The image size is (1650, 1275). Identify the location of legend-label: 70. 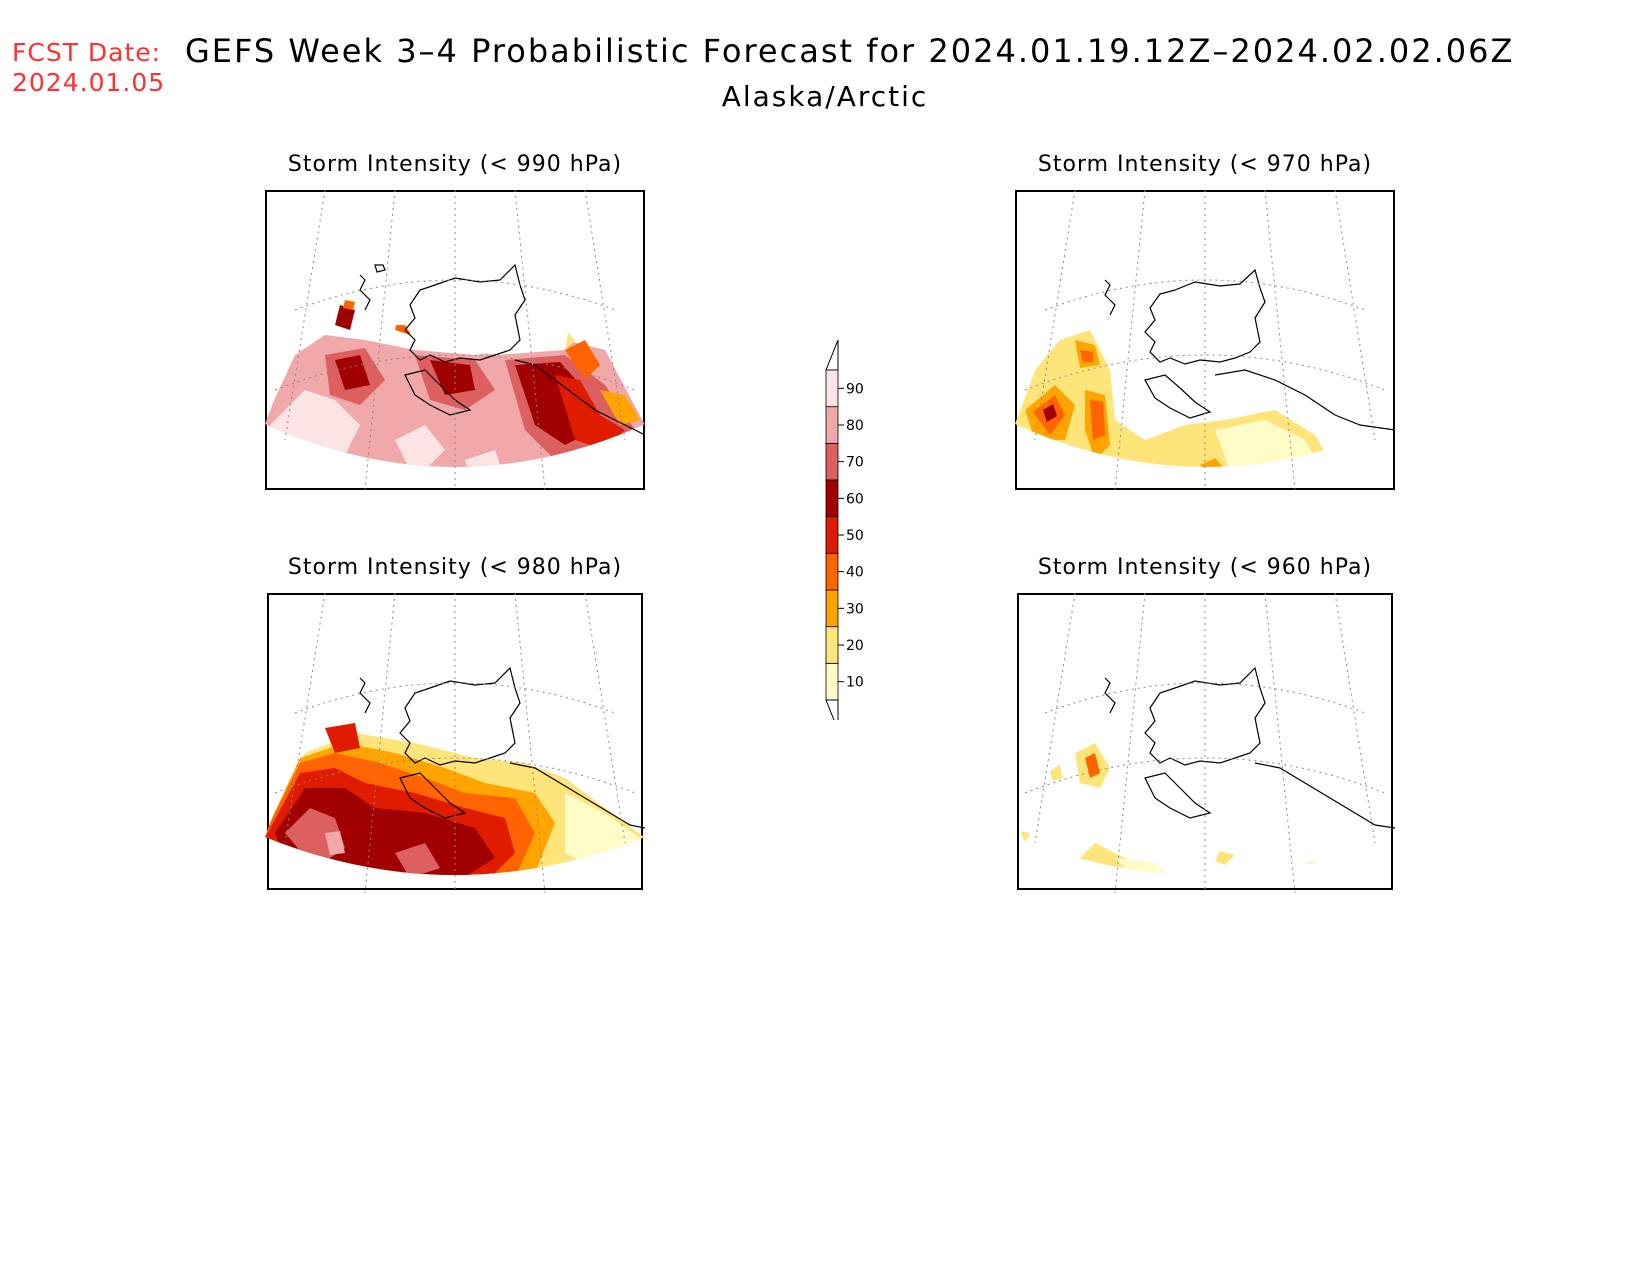
(855, 463).